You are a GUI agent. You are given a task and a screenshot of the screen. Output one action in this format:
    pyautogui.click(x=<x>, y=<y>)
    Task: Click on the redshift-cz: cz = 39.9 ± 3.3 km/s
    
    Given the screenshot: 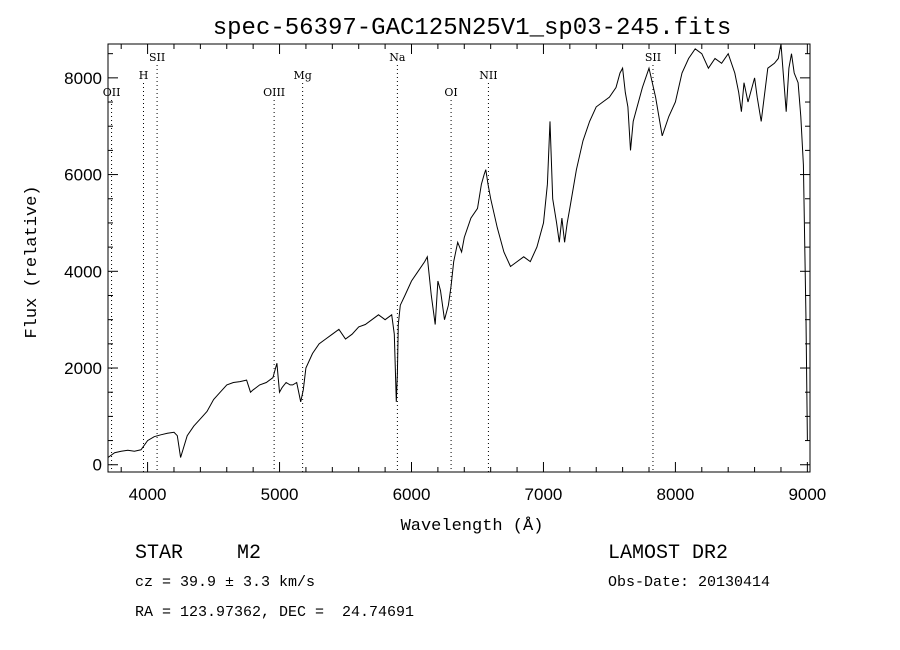 What is the action you would take?
    pyautogui.click(x=225, y=582)
    